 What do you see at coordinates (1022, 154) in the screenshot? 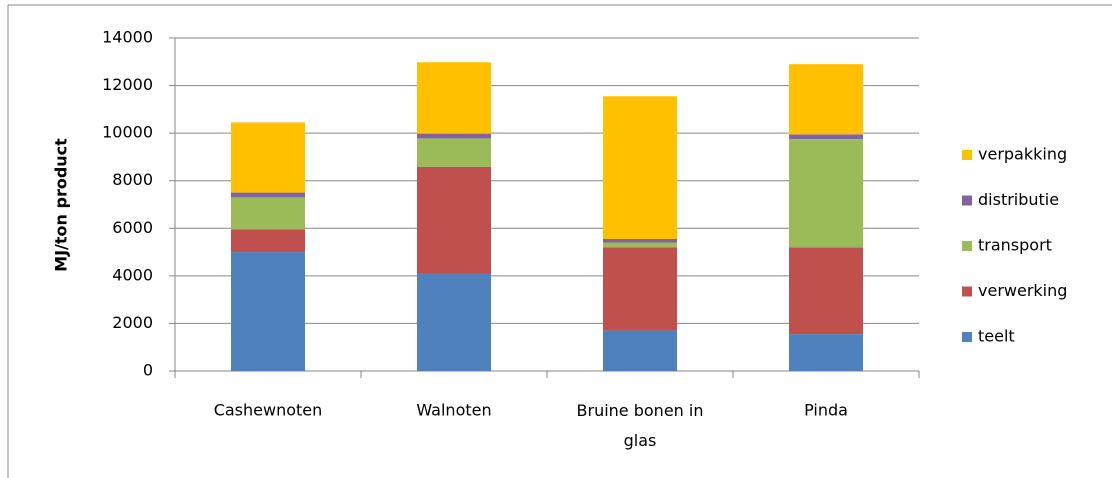
I see `legend-label: verpakking` at bounding box center [1022, 154].